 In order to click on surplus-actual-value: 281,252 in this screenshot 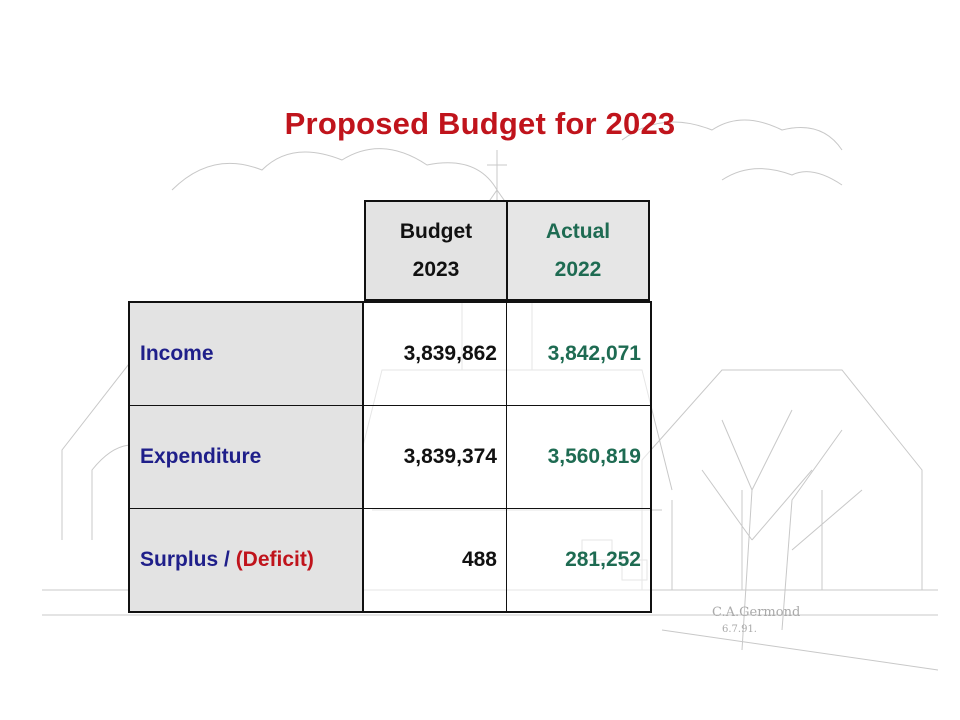, I will do `click(578, 560)`.